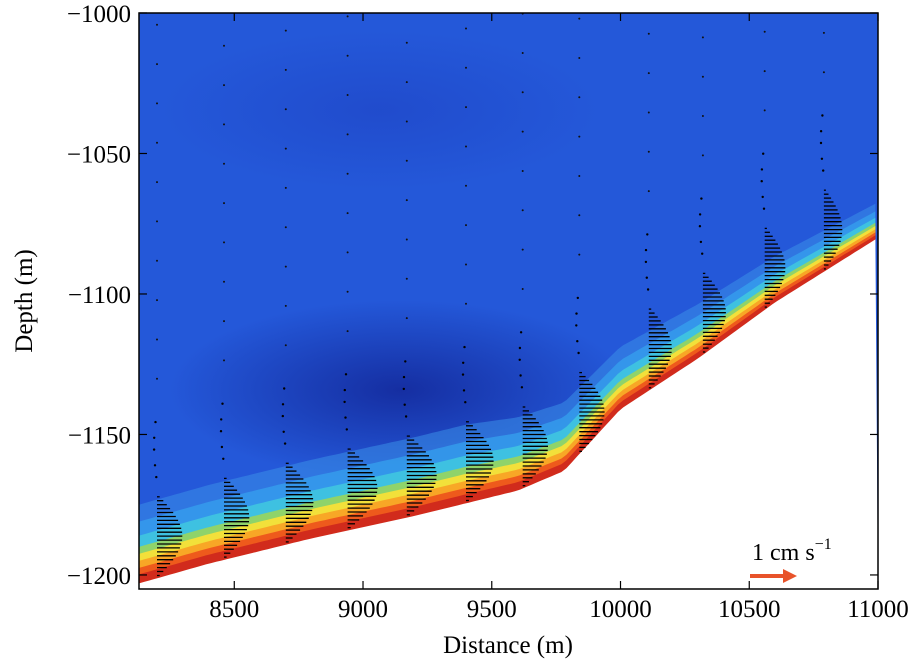 This screenshot has width=923, height=662. I want to click on x-tick-label: 9500, so click(492, 609).